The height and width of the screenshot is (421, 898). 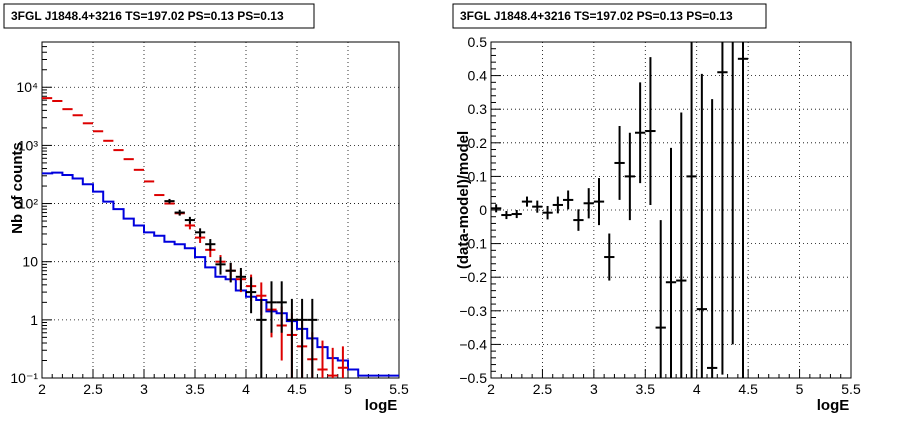 What do you see at coordinates (28, 204) in the screenshot?
I see `y-tick-label: 10²` at bounding box center [28, 204].